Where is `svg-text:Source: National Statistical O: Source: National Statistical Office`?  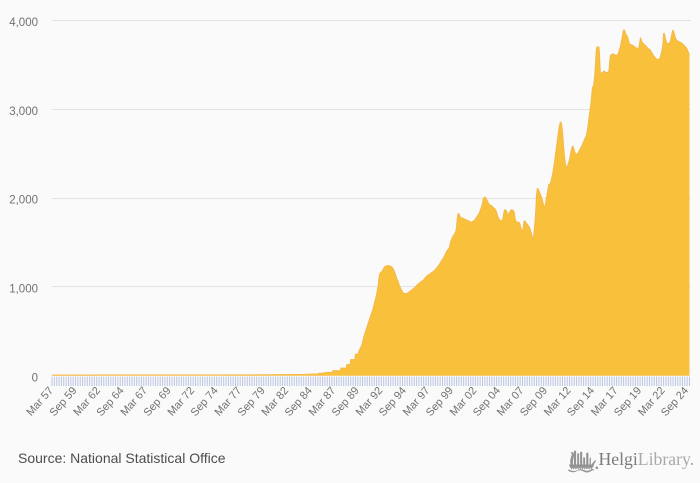 svg-text:Source: National Statistical O: Source: National Statistical Office is located at coordinates (122, 458).